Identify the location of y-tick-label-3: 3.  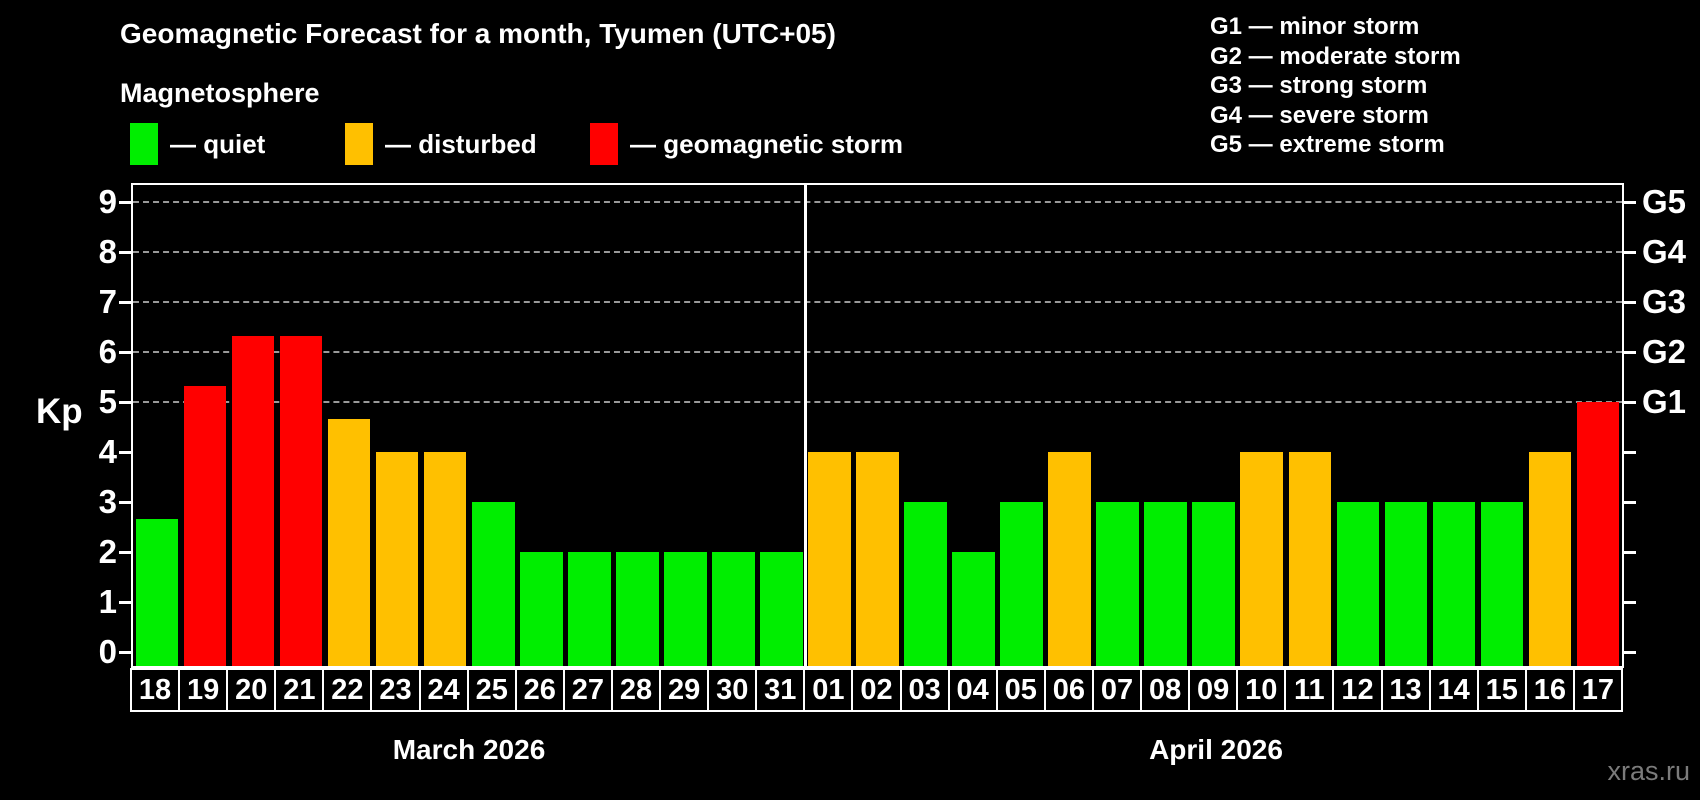
(107, 501).